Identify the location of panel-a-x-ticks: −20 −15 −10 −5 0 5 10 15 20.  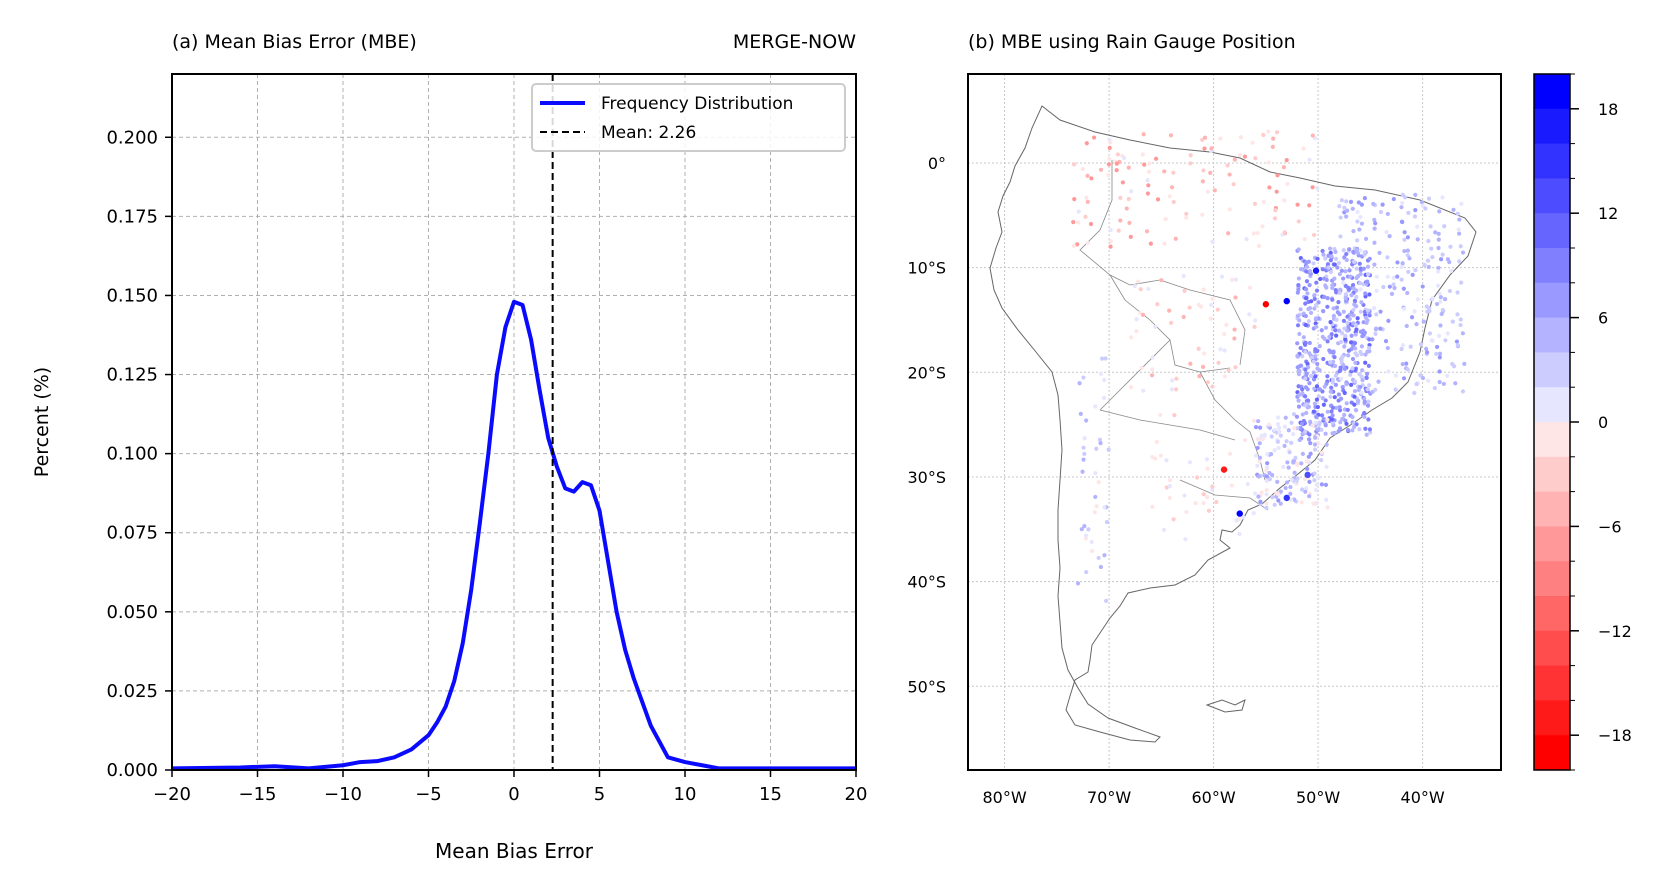
(510, 787).